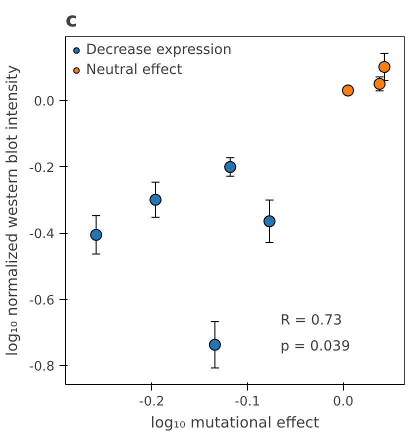  I want to click on annotation: p = 0.039, so click(315, 346).